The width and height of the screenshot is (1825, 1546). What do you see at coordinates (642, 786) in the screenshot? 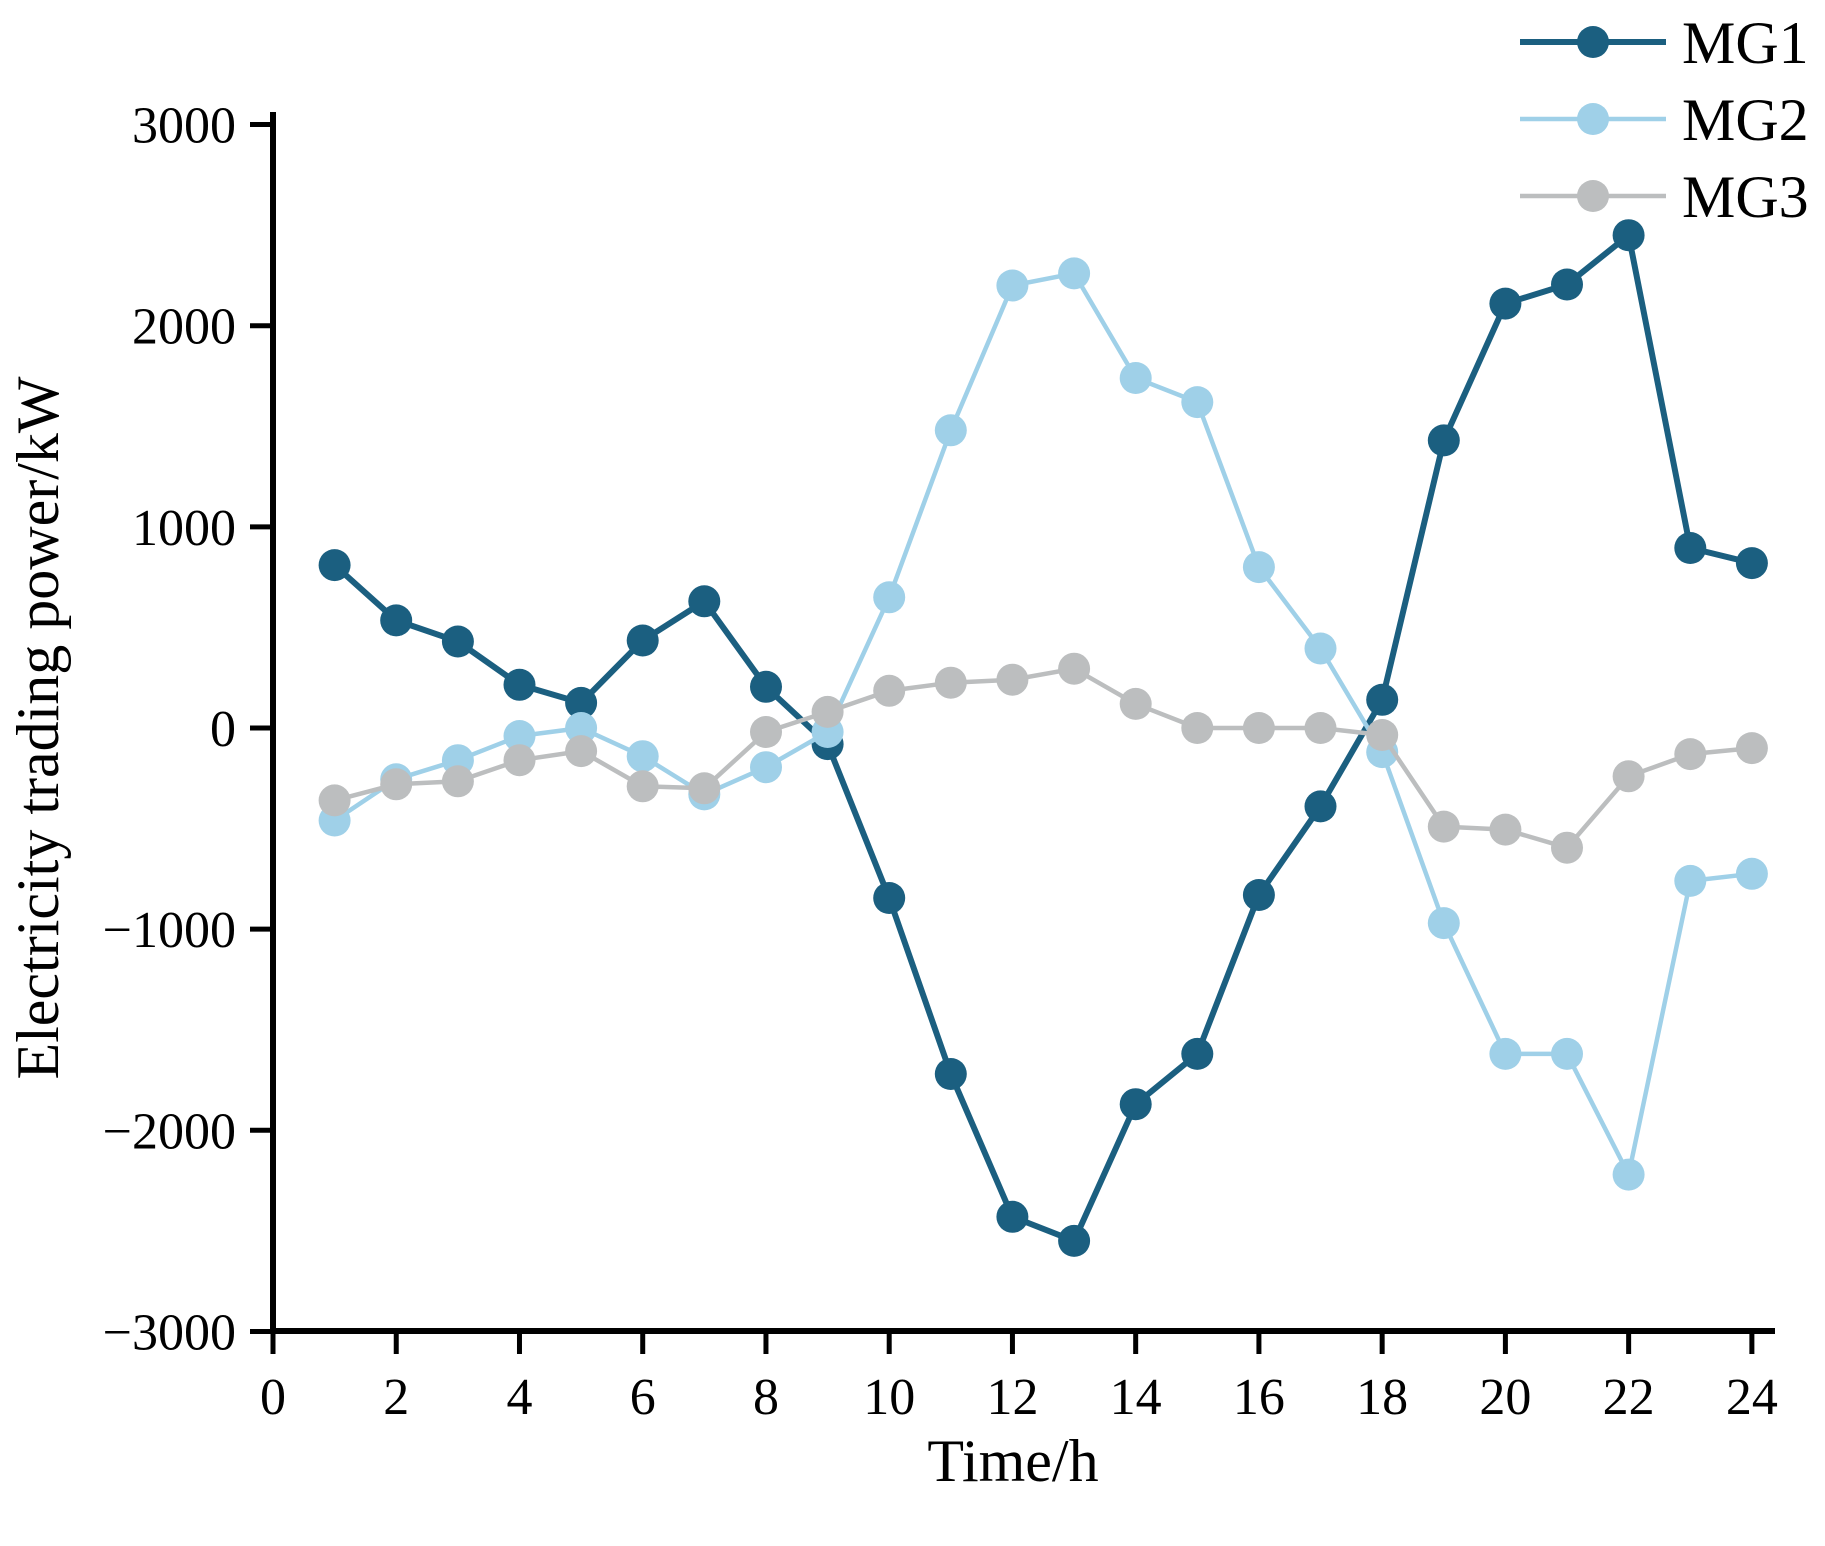
I see `mg3-point-h6` at bounding box center [642, 786].